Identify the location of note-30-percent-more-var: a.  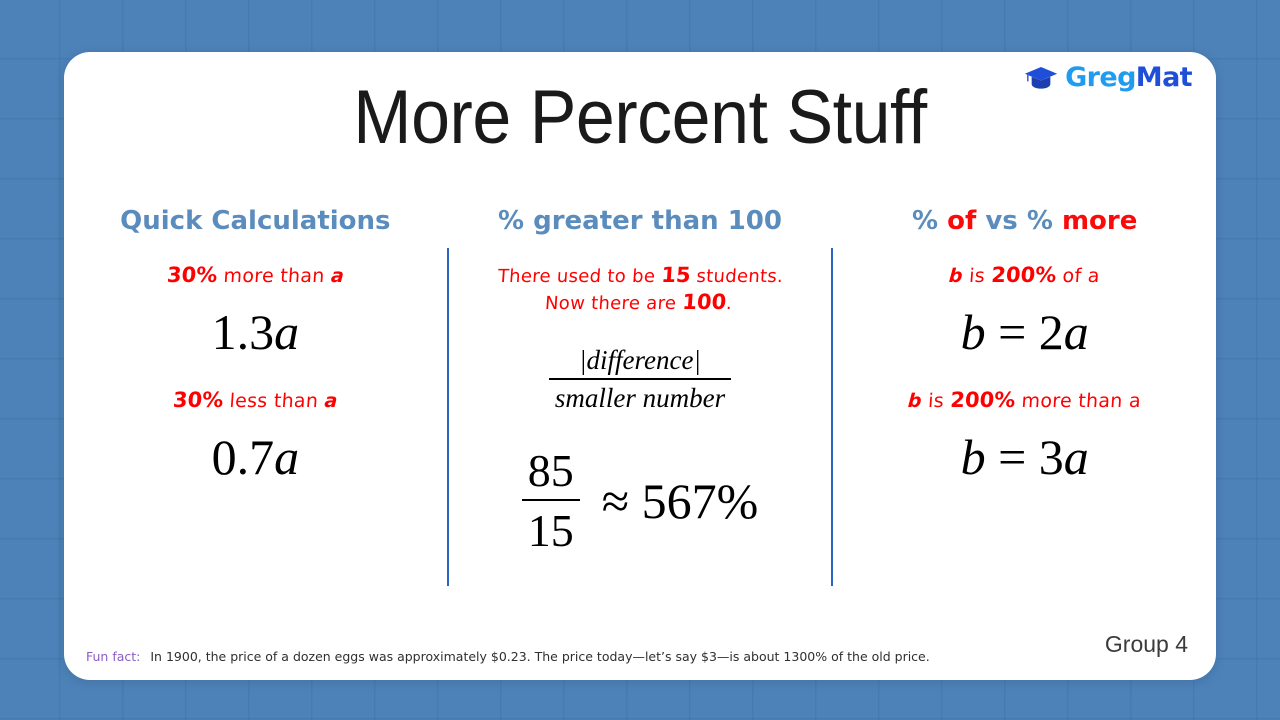
(337, 276).